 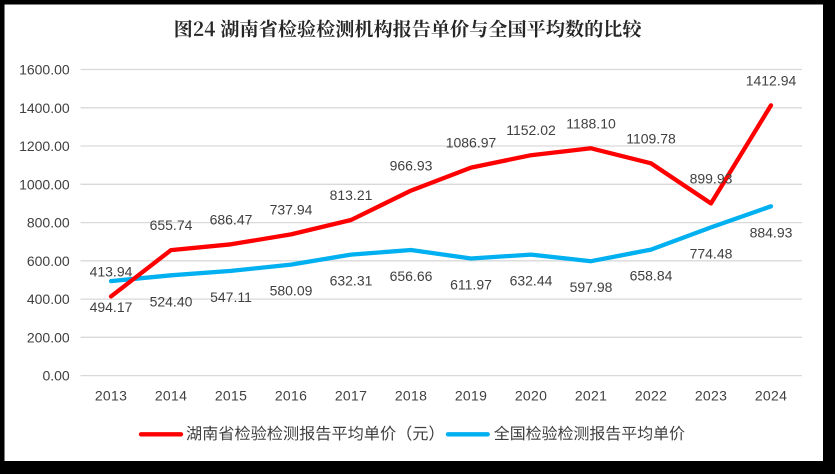 I want to click on svg-text: 2013, so click(x=111, y=396).